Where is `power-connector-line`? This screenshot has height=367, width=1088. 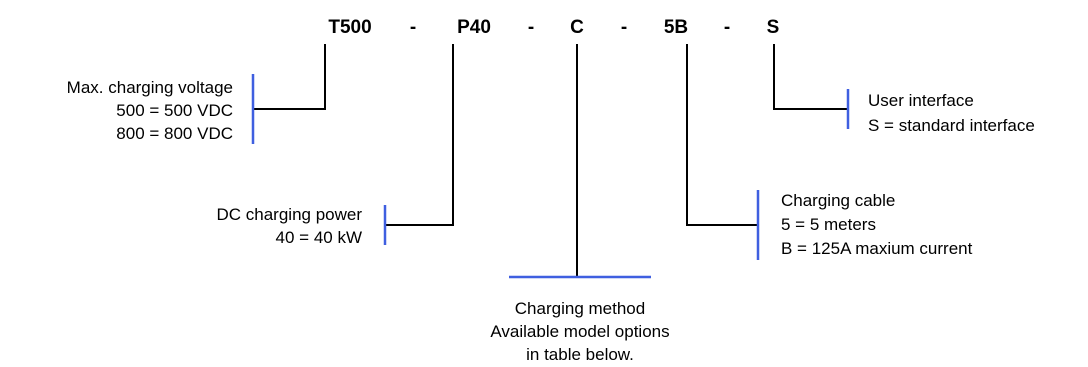 power-connector-line is located at coordinates (419, 135).